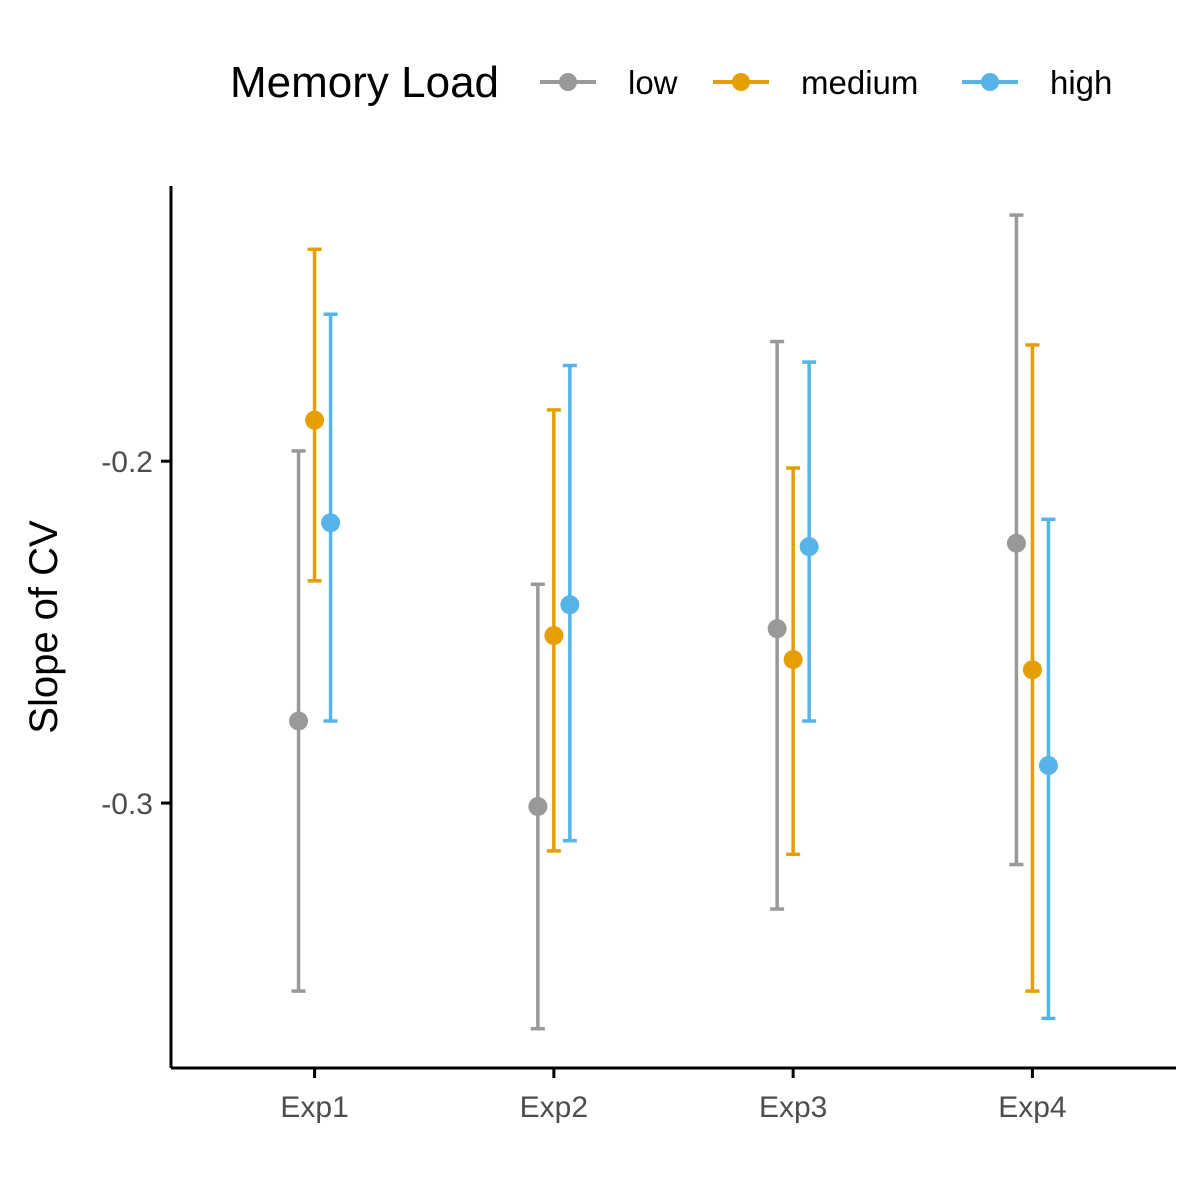 The width and height of the screenshot is (1200, 1200). I want to click on x-tick-label: Exp2, so click(554, 1107).